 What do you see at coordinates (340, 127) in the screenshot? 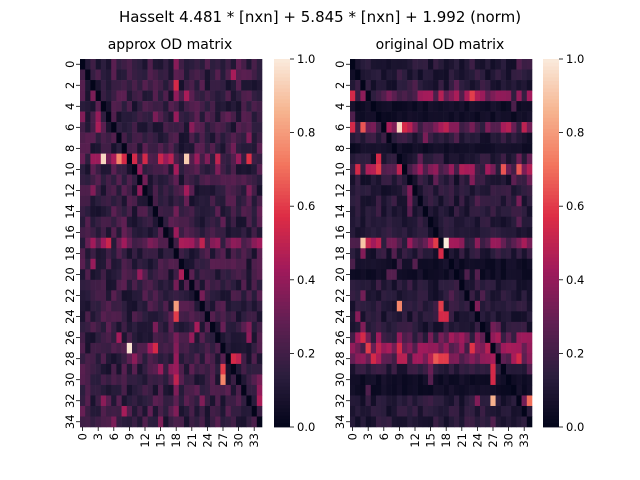
I see `y-tick-label: 6` at bounding box center [340, 127].